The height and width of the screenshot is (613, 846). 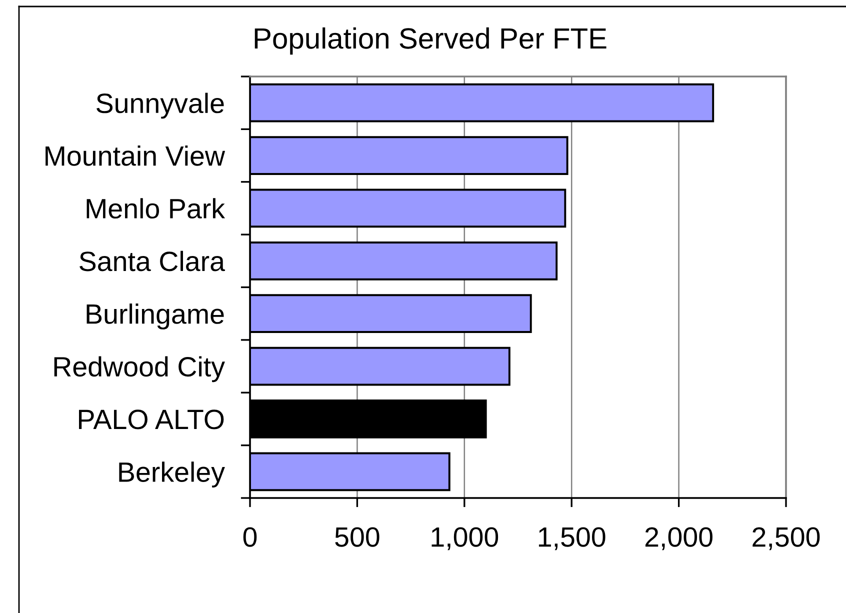 What do you see at coordinates (172, 475) in the screenshot?
I see `y-tick-label: Berkeley` at bounding box center [172, 475].